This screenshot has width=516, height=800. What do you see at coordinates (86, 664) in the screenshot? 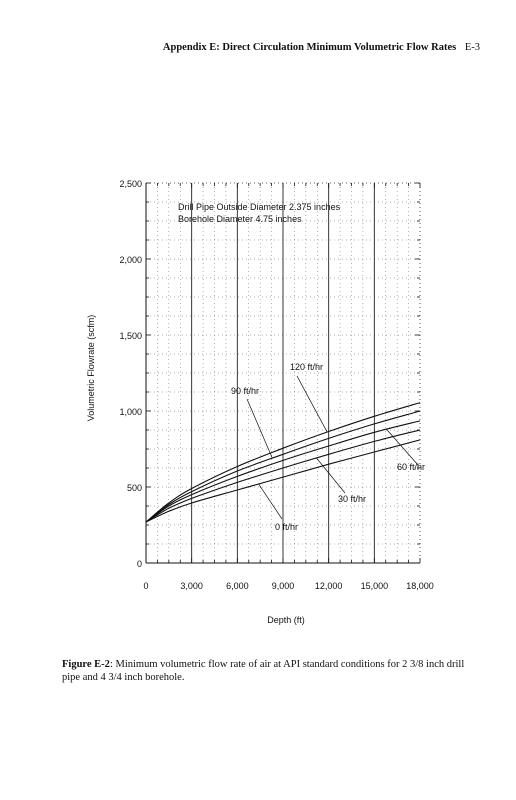
I see `caption-label: Figure E-2` at bounding box center [86, 664].